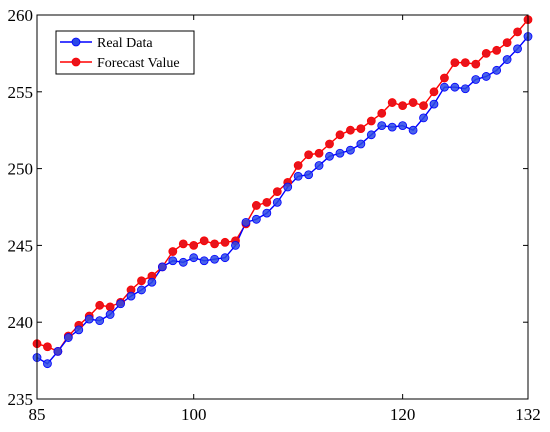  What do you see at coordinates (21, 399) in the screenshot?
I see `y-tick-label-0: 235` at bounding box center [21, 399].